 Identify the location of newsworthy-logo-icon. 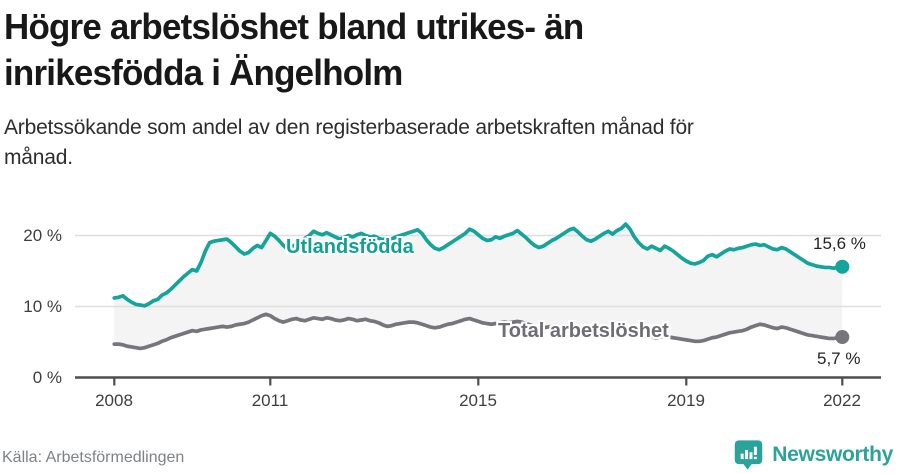
(749, 455).